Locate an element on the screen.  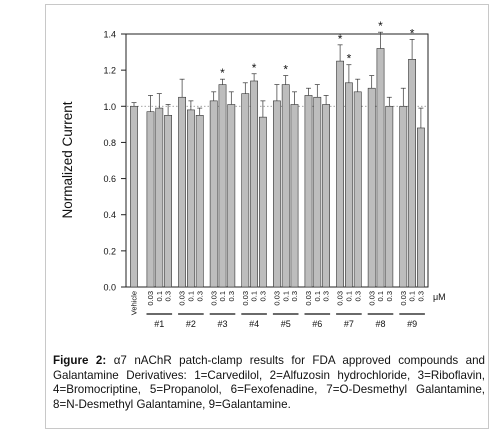
y-tick-label: 0.6 is located at coordinates (109, 179).